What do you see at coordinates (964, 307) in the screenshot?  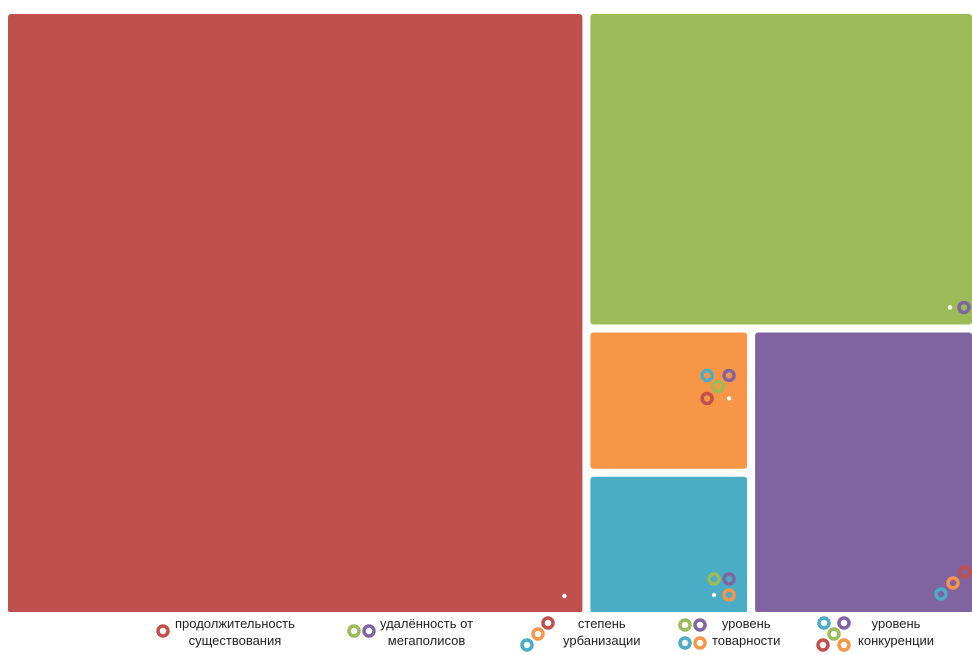 I see `tile-1-marker-ring` at bounding box center [964, 307].